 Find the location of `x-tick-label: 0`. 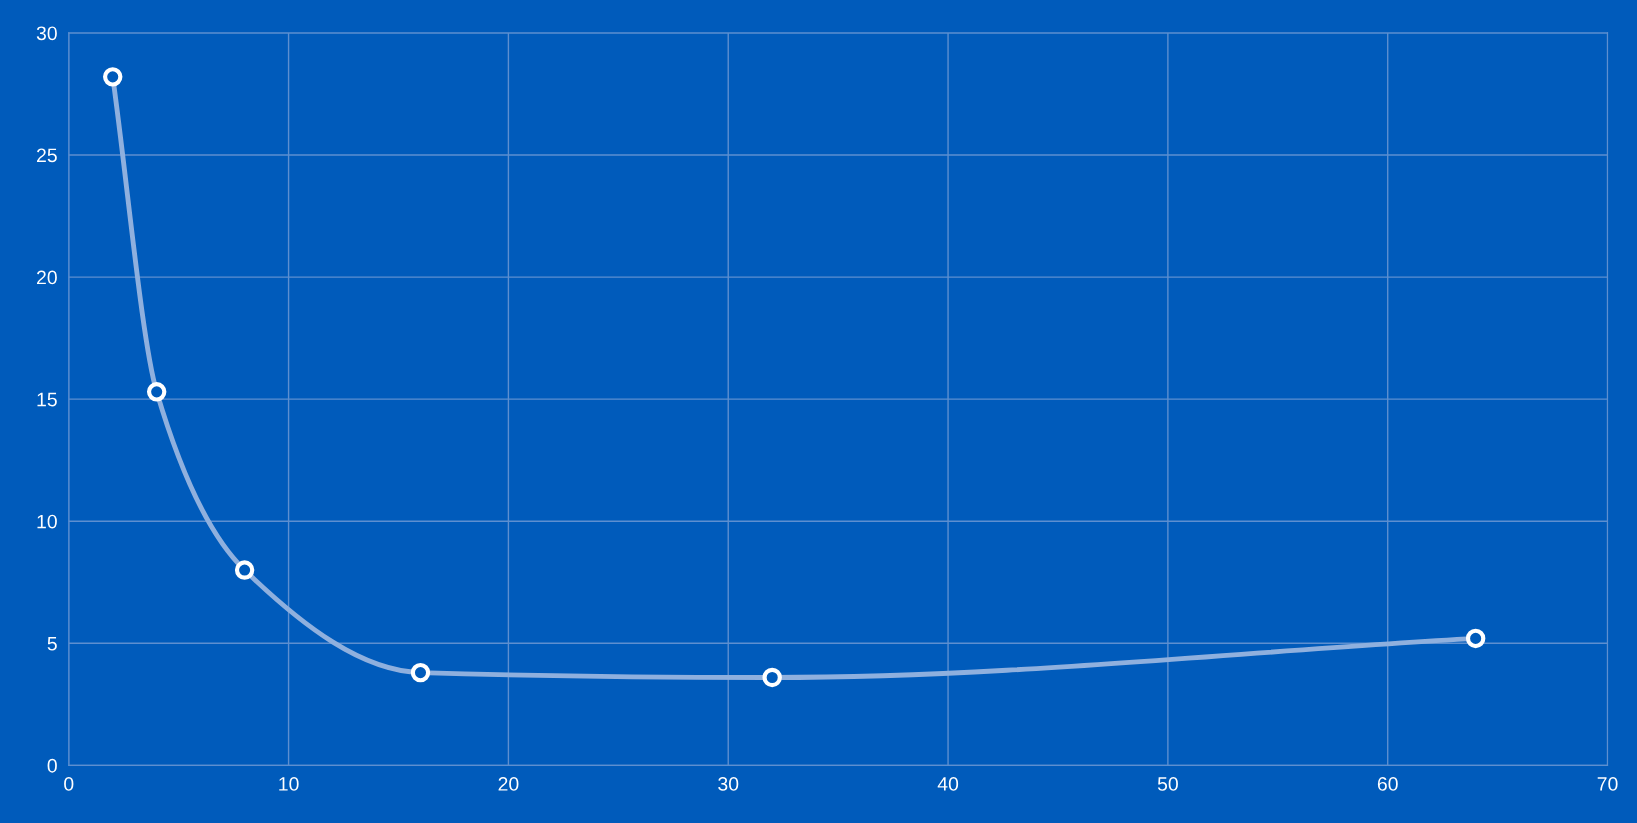

x-tick-label: 0 is located at coordinates (69, 784).